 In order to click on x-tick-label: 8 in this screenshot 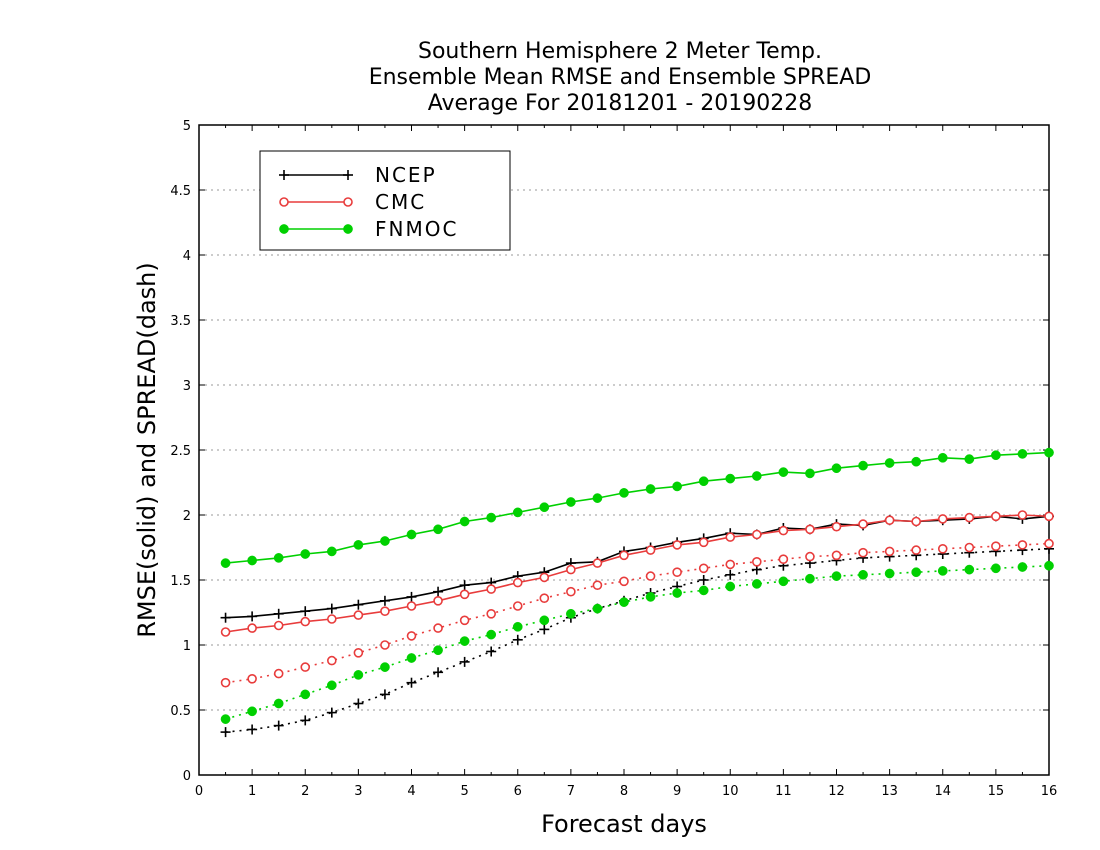, I will do `click(624, 791)`.